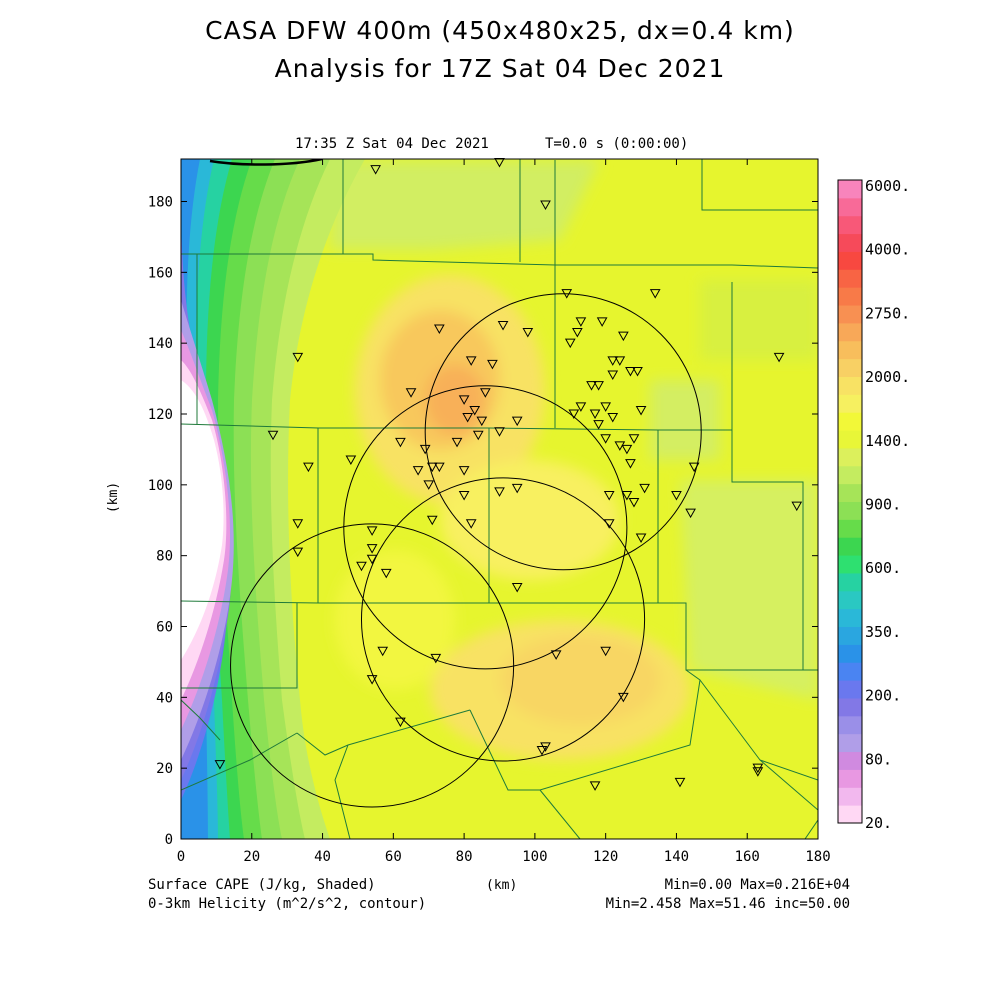 This screenshot has width=1000, height=1000. What do you see at coordinates (878, 823) in the screenshot?
I see `colorbar-label: 20.` at bounding box center [878, 823].